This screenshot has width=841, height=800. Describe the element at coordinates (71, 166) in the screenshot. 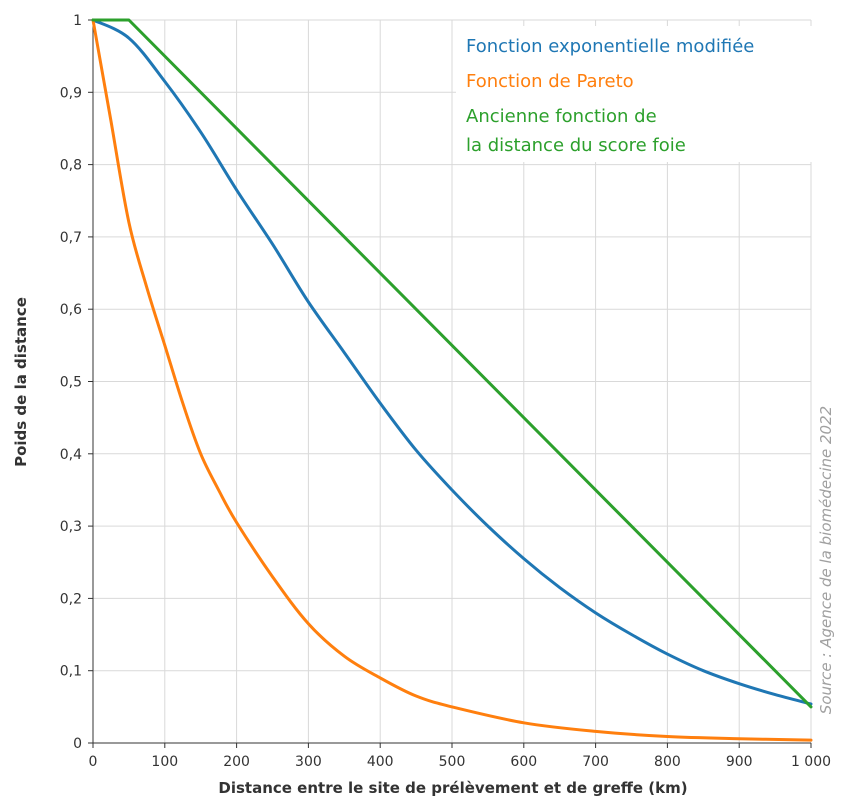

I see `y-tick-label: 0,8` at that location.